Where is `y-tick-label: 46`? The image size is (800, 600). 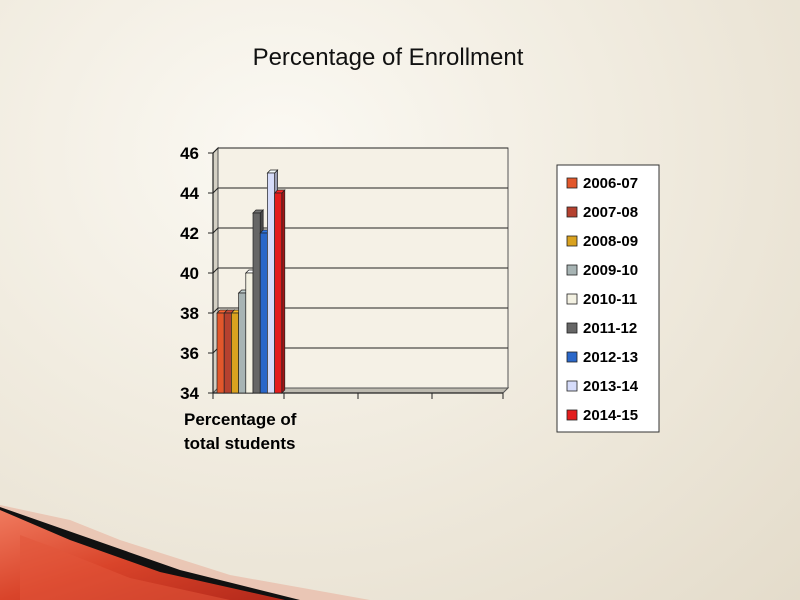
y-tick-label: 46 is located at coordinates (189, 153).